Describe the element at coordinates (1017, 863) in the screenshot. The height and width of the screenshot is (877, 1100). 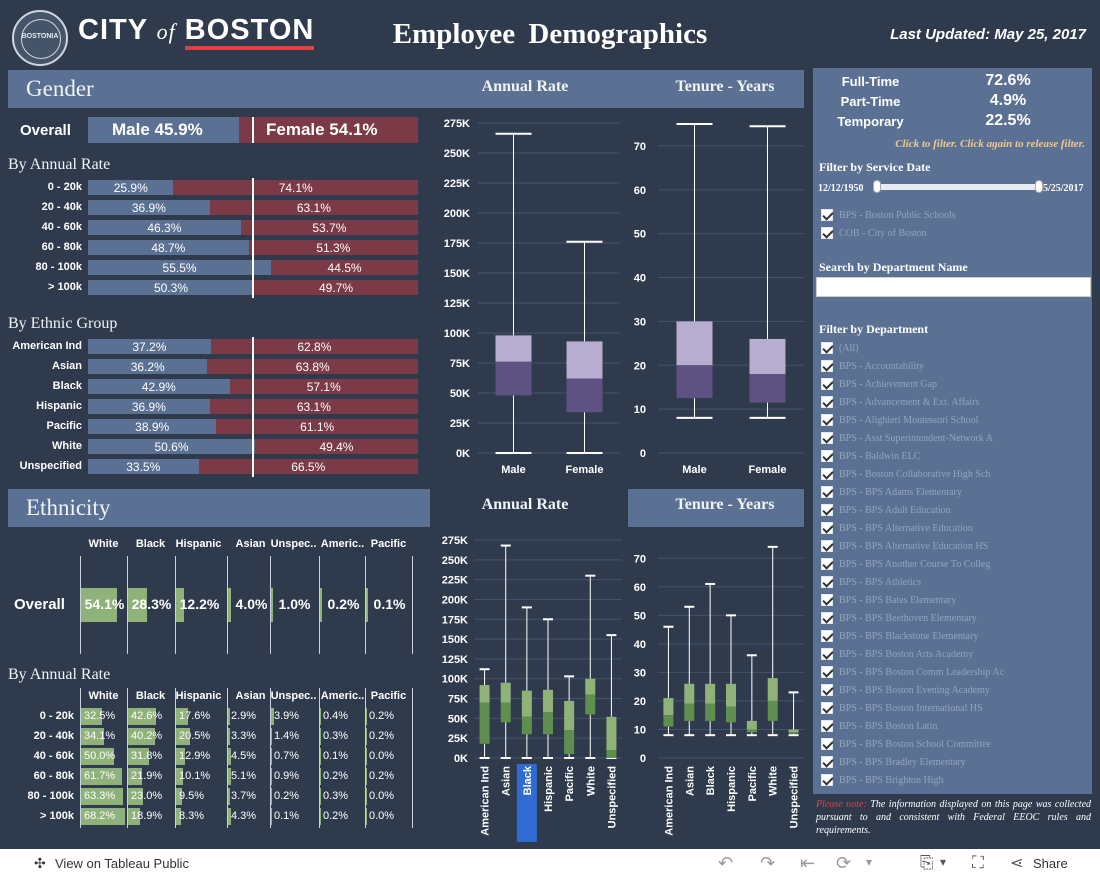
I see `share-icon: ⋖` at that location.